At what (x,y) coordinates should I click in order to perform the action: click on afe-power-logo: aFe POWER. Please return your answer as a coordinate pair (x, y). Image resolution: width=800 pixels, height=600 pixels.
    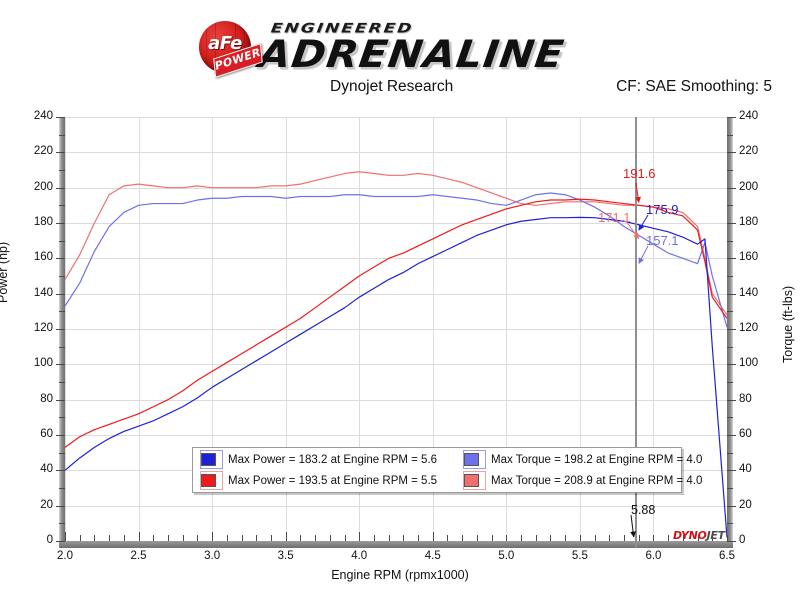
    Looking at the image, I should click on (230, 48).